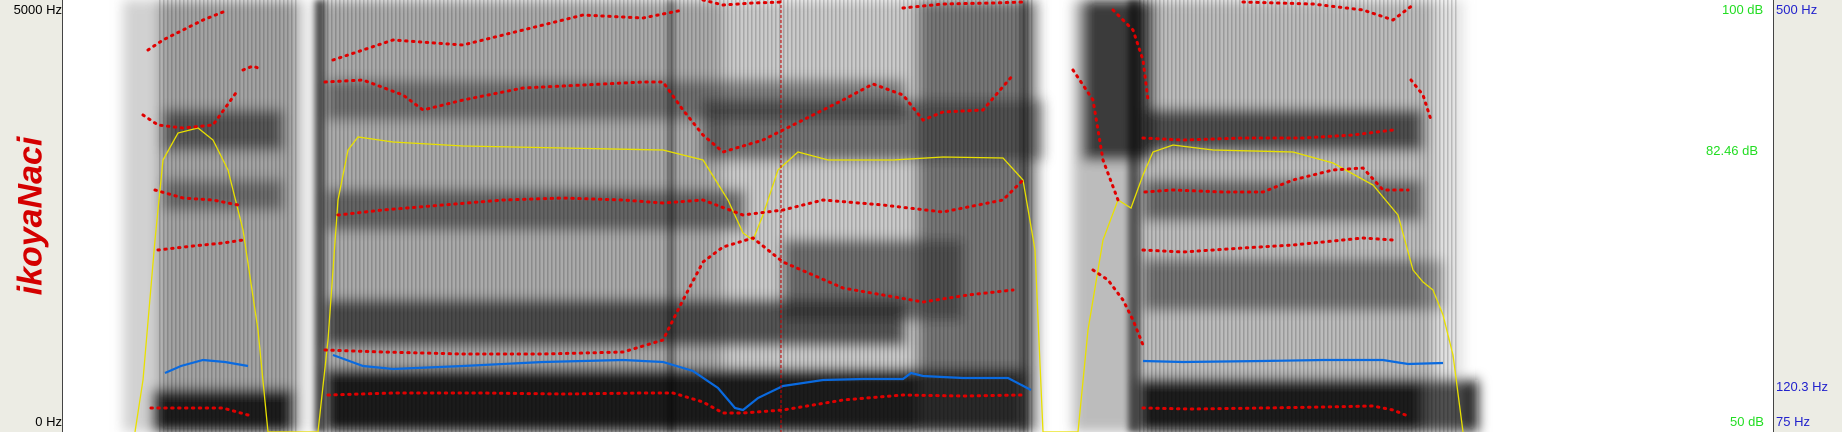 The width and height of the screenshot is (1842, 432). I want to click on freq-axis-bottom-label: 0 Hz, so click(48, 421).